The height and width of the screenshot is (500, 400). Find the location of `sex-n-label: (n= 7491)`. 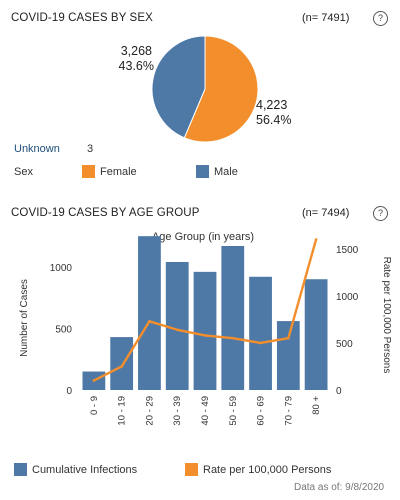

sex-n-label: (n= 7491) is located at coordinates (326, 18).